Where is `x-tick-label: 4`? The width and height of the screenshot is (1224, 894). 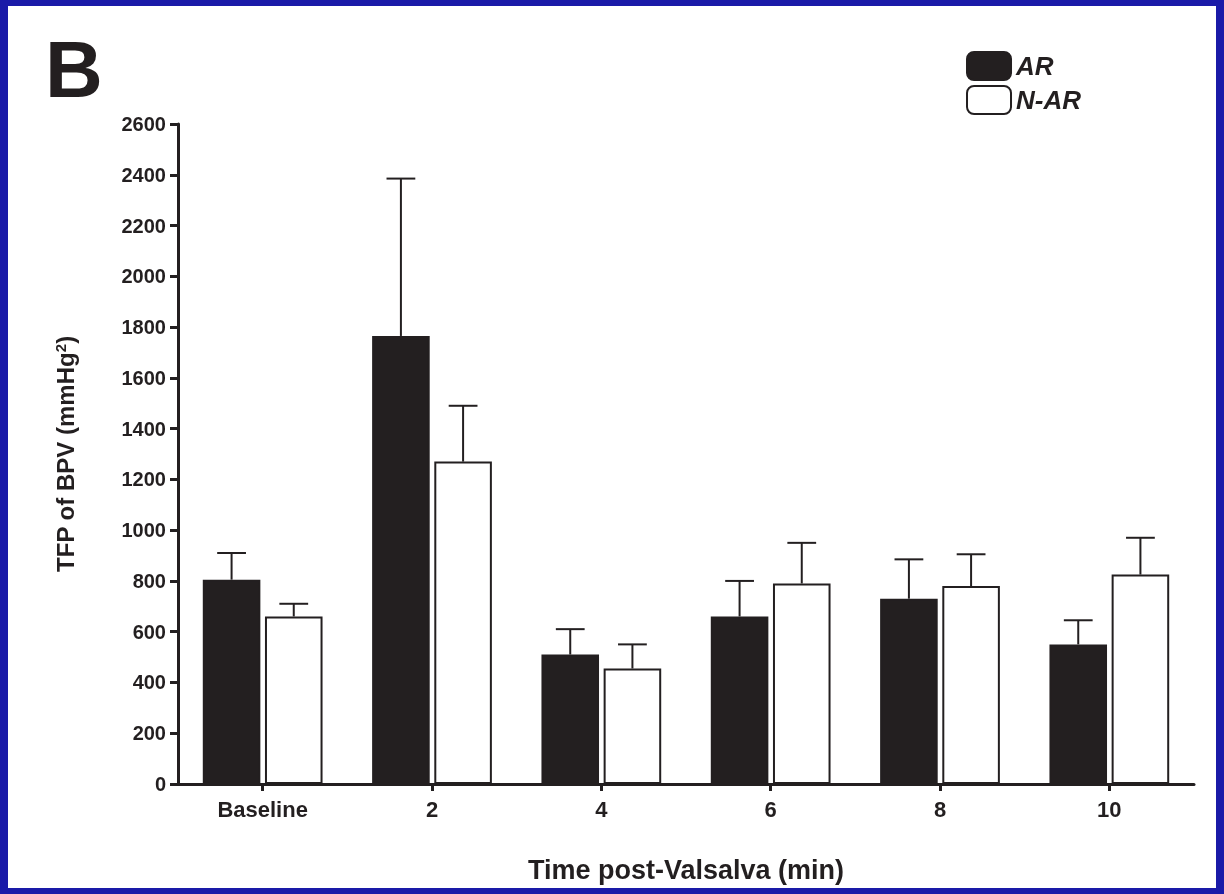 x-tick-label: 4 is located at coordinates (602, 809).